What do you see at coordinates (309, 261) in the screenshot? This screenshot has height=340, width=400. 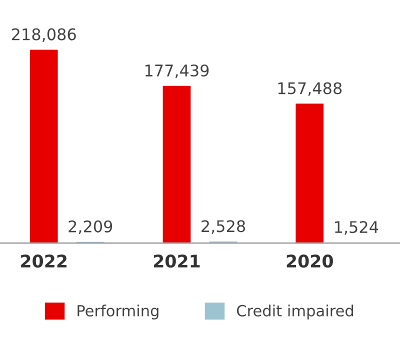 I see `x-tick-label: 2020` at bounding box center [309, 261].